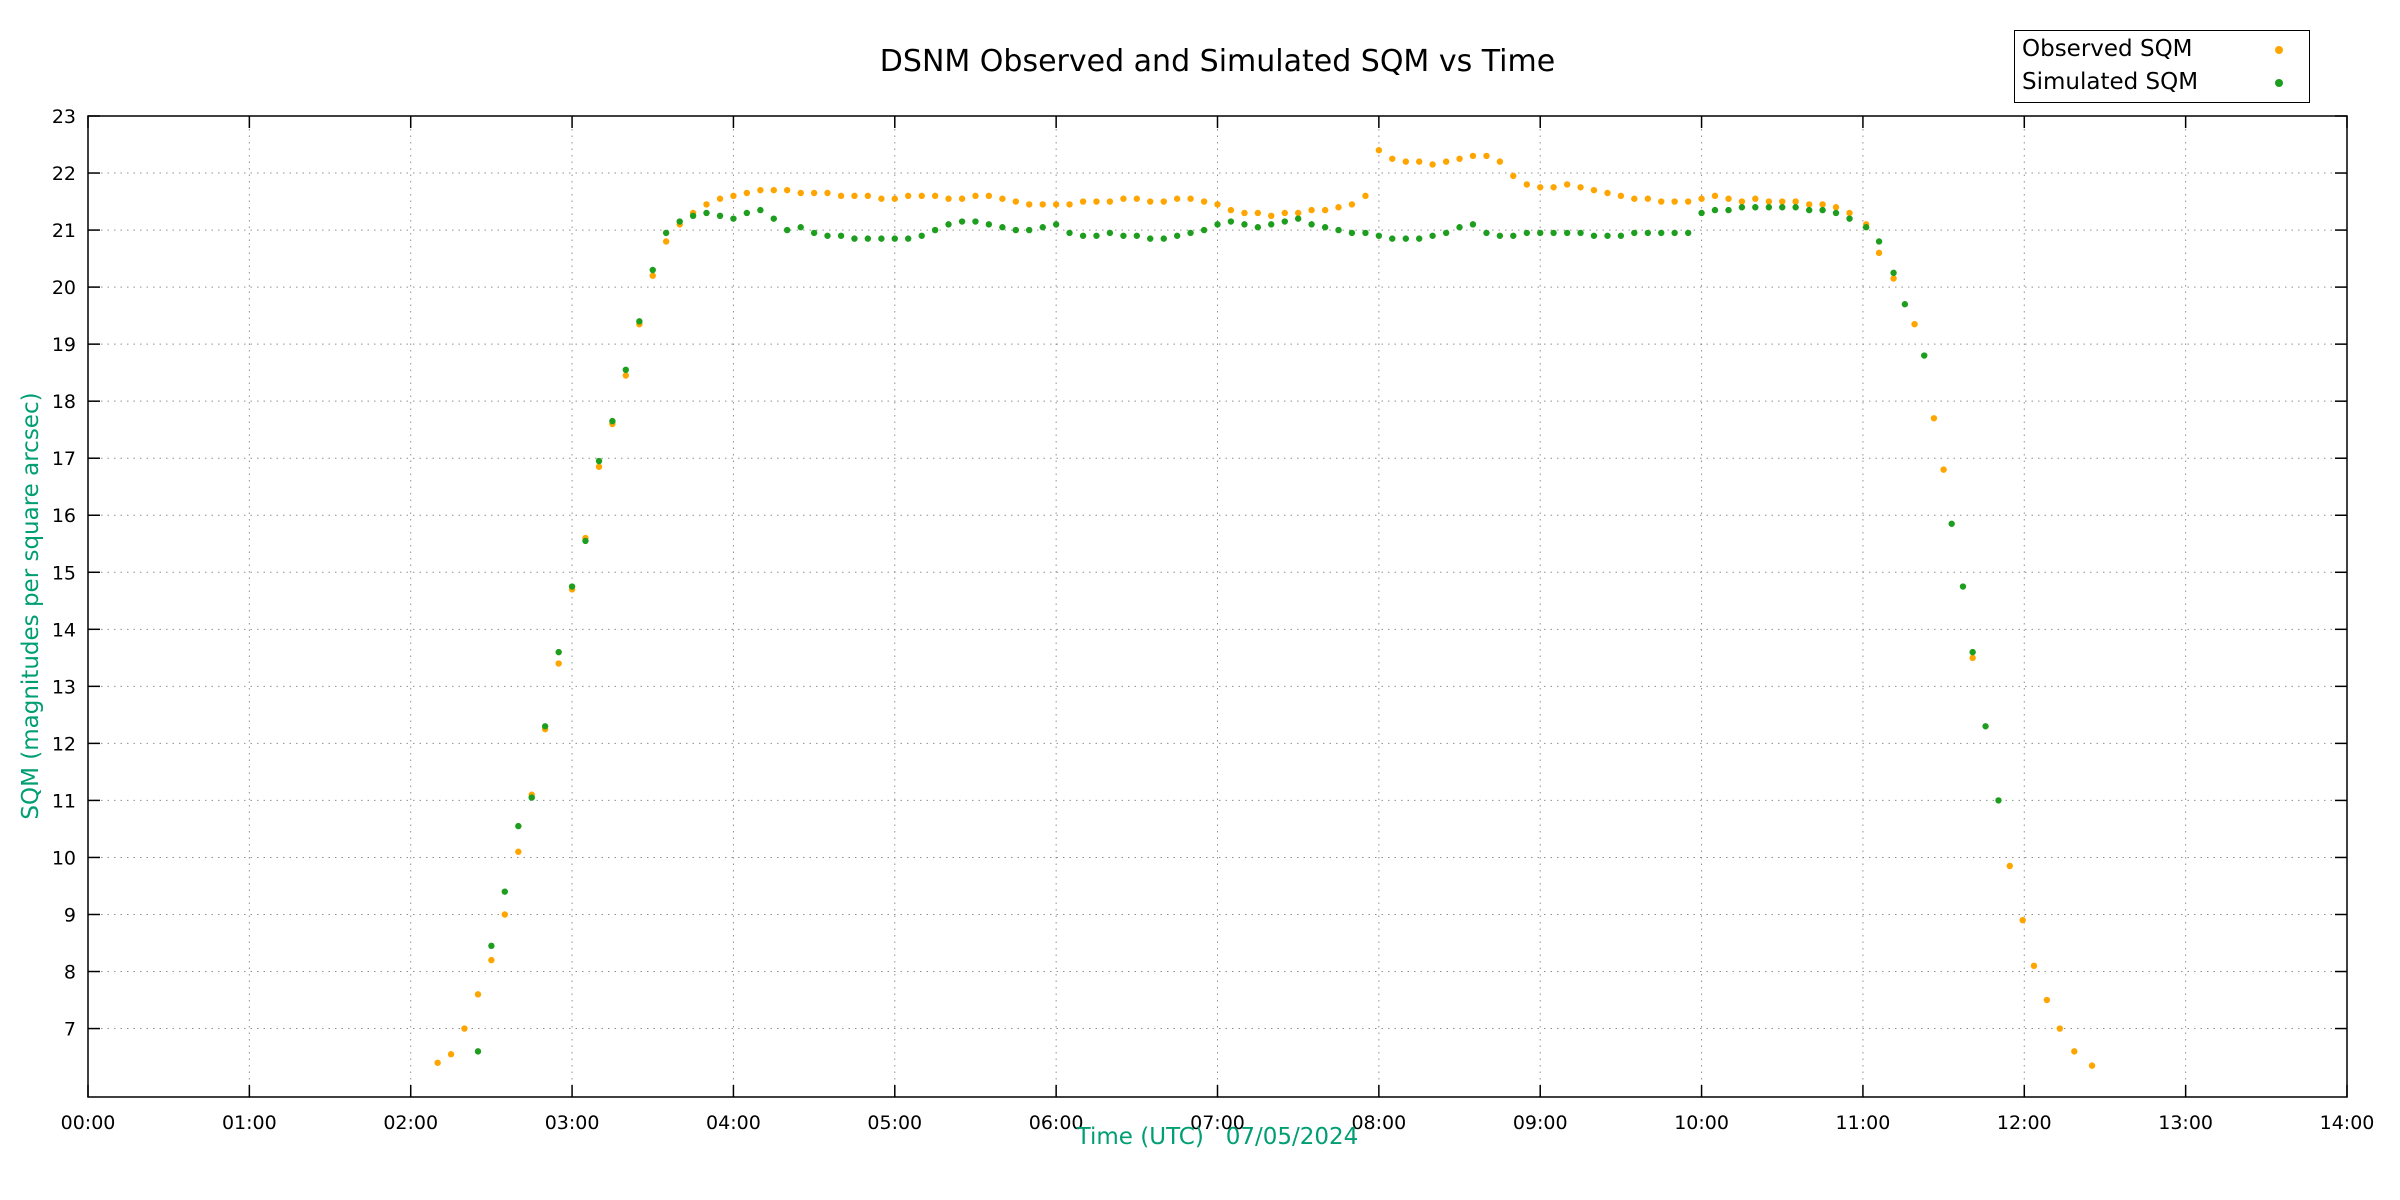  What do you see at coordinates (64, 516) in the screenshot?
I see `svg-text: 16` at bounding box center [64, 516].